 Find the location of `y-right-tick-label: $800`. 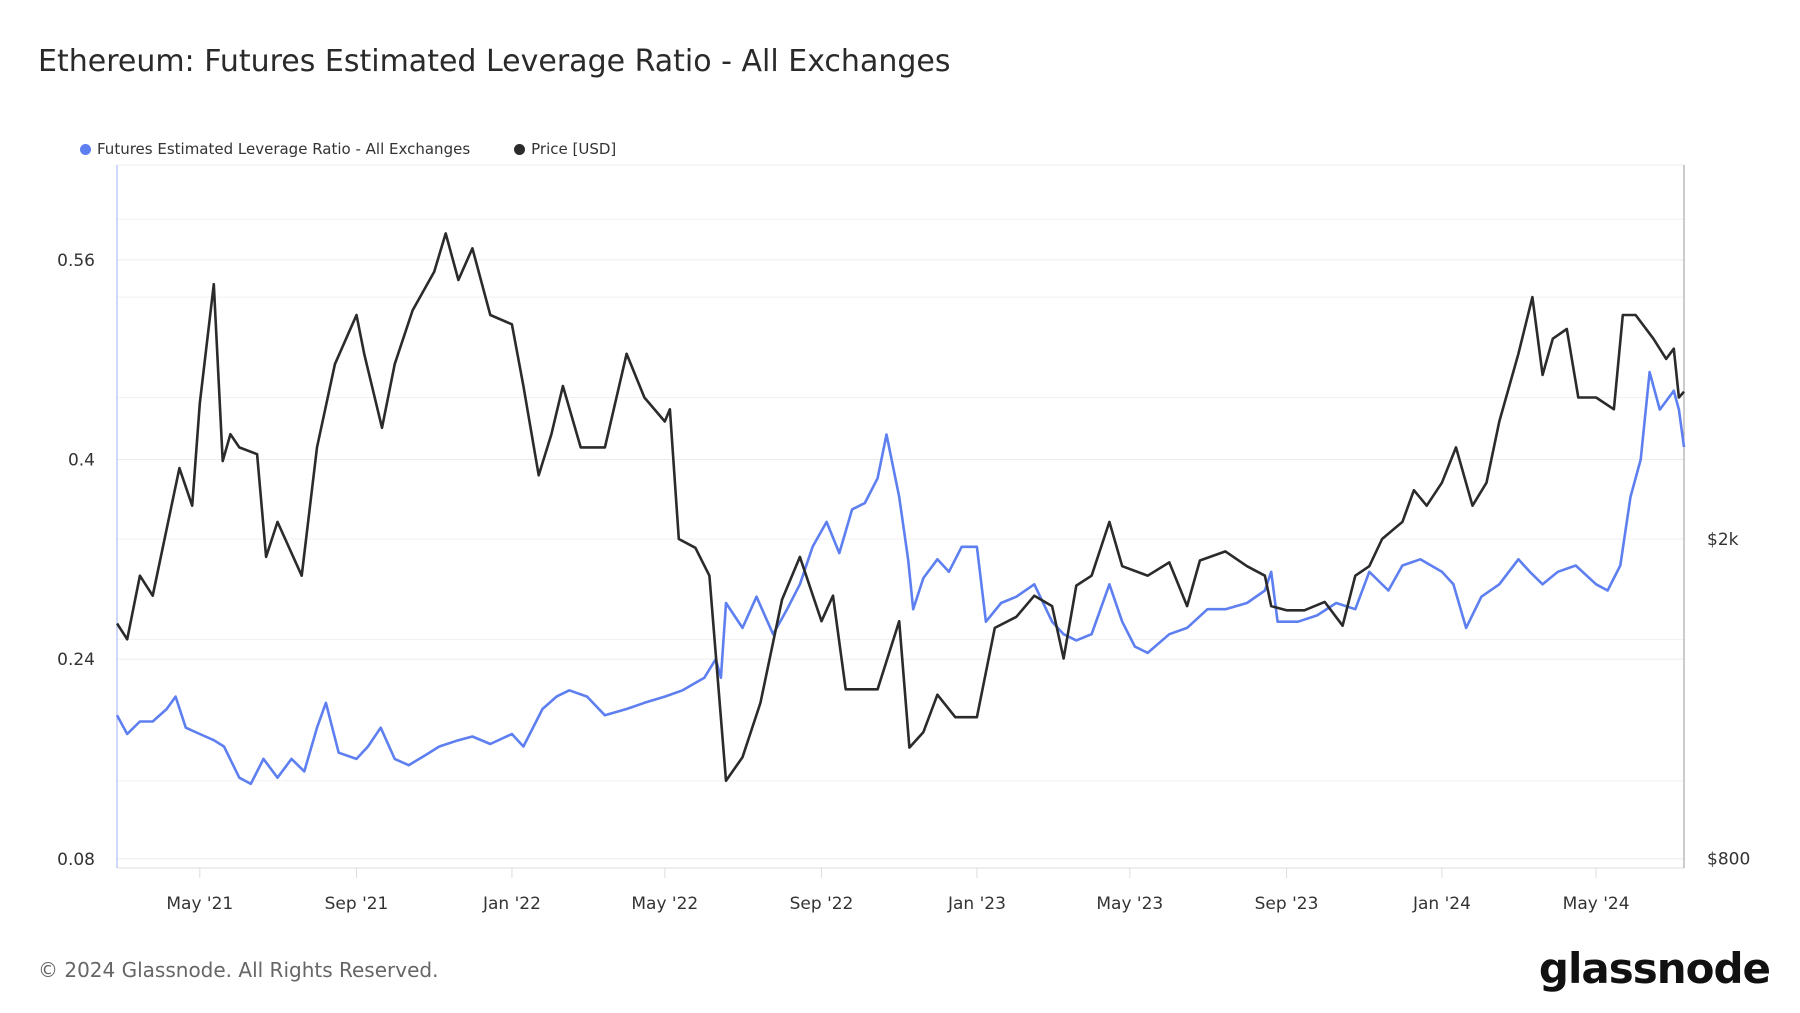

y-right-tick-label: $800 is located at coordinates (1728, 860).